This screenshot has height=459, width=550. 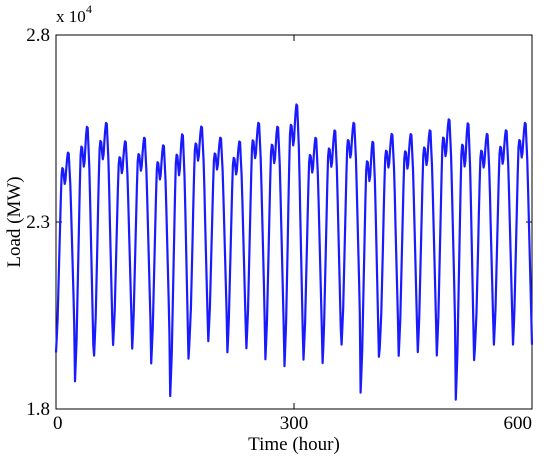 What do you see at coordinates (38, 35) in the screenshot?
I see `y-tick-label: 2.8` at bounding box center [38, 35].